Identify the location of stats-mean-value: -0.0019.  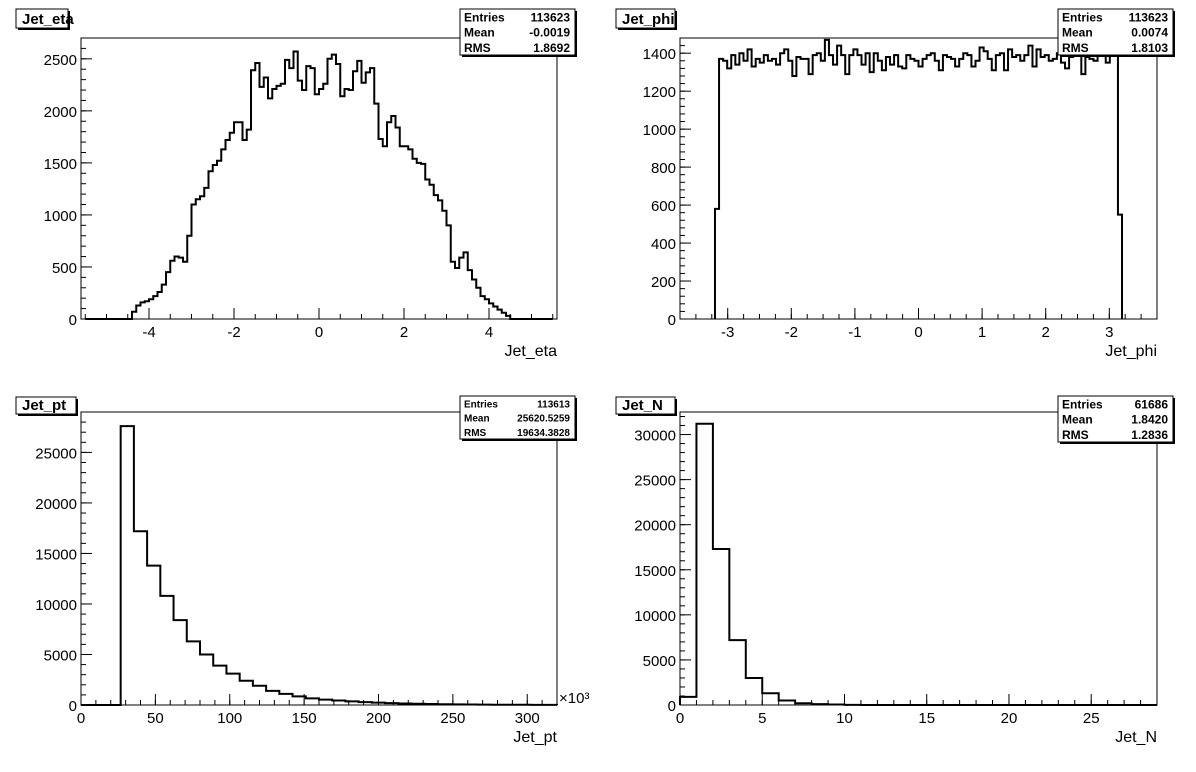
(549, 33).